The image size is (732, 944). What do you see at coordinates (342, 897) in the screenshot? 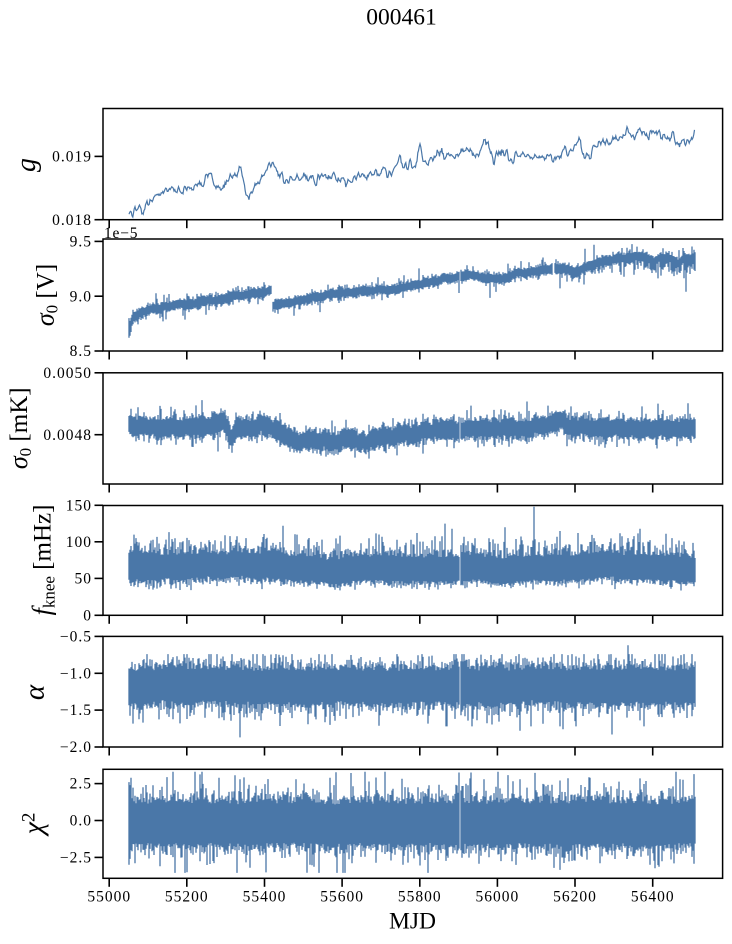
I see `svg-text: 55600` at bounding box center [342, 897].